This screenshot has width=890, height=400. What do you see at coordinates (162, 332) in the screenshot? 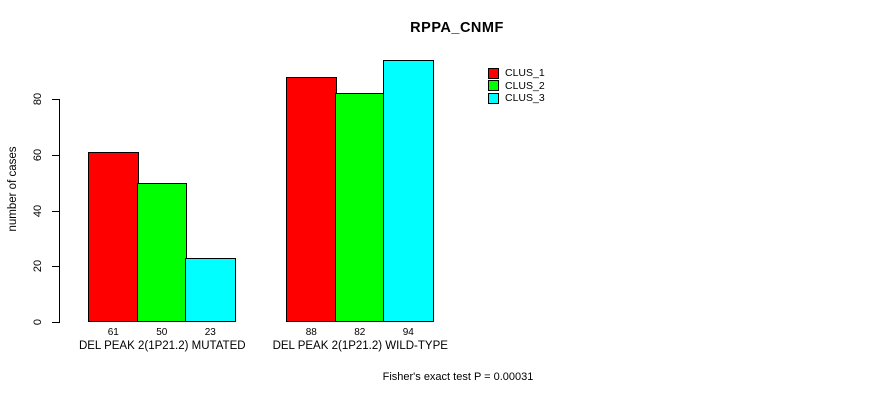
I see `bar-value-label: 50` at bounding box center [162, 332].